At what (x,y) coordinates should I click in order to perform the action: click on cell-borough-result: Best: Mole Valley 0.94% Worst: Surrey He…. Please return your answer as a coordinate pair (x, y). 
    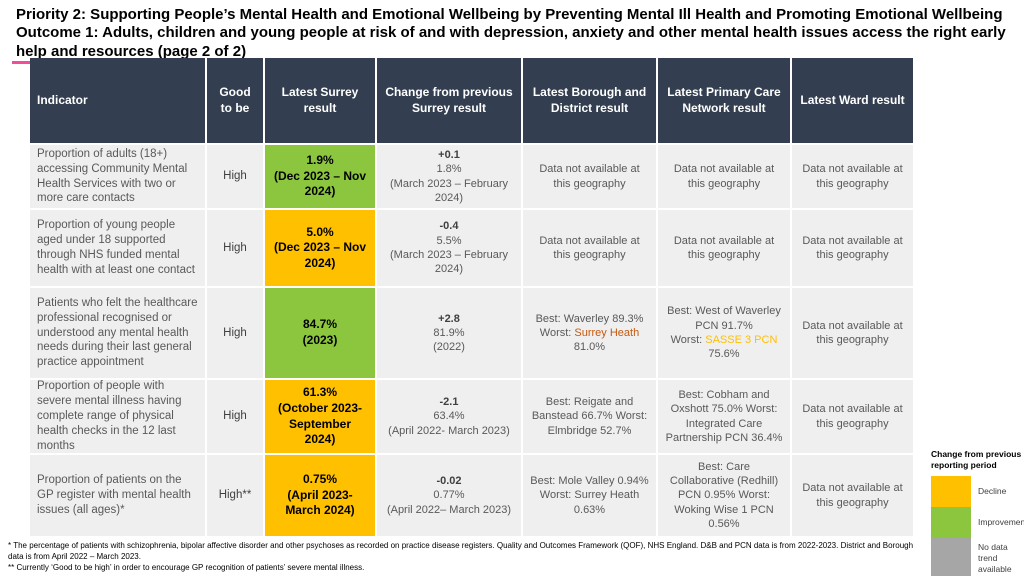
    Looking at the image, I should click on (589, 495).